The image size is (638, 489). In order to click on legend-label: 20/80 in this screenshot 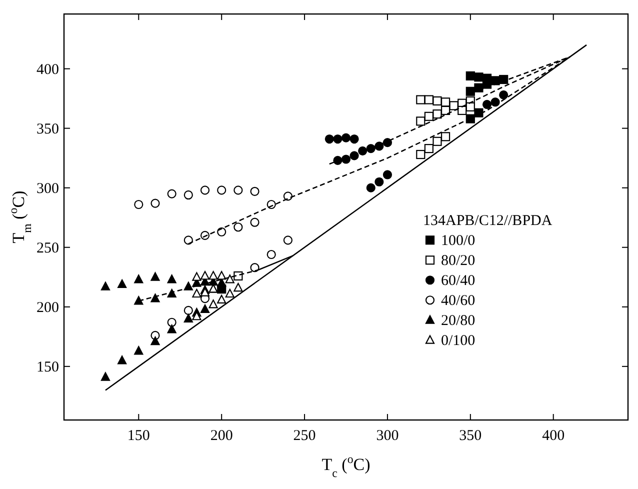, I will do `click(458, 321)`.